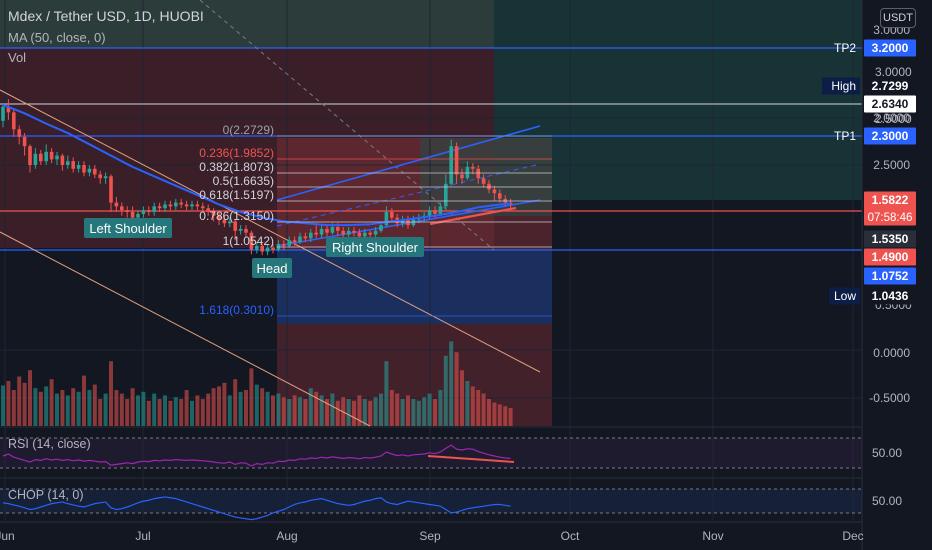  What do you see at coordinates (17, 57) in the screenshot?
I see `volume-legend: Vol` at bounding box center [17, 57].